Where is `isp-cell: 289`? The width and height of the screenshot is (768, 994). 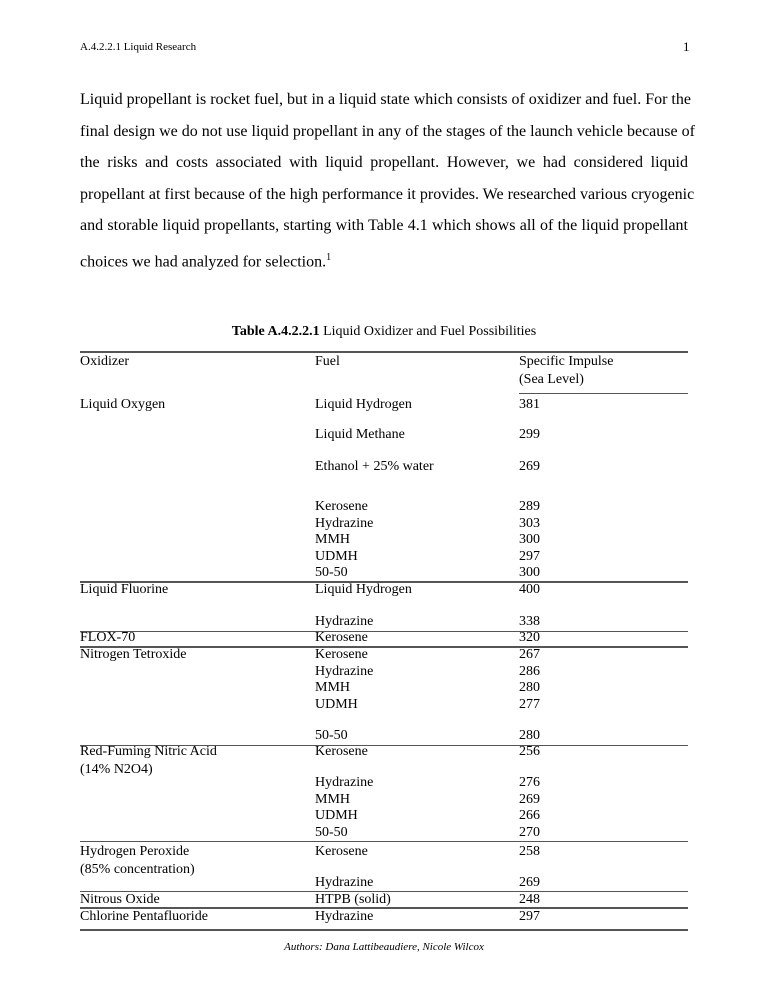 isp-cell: 289 is located at coordinates (529, 506).